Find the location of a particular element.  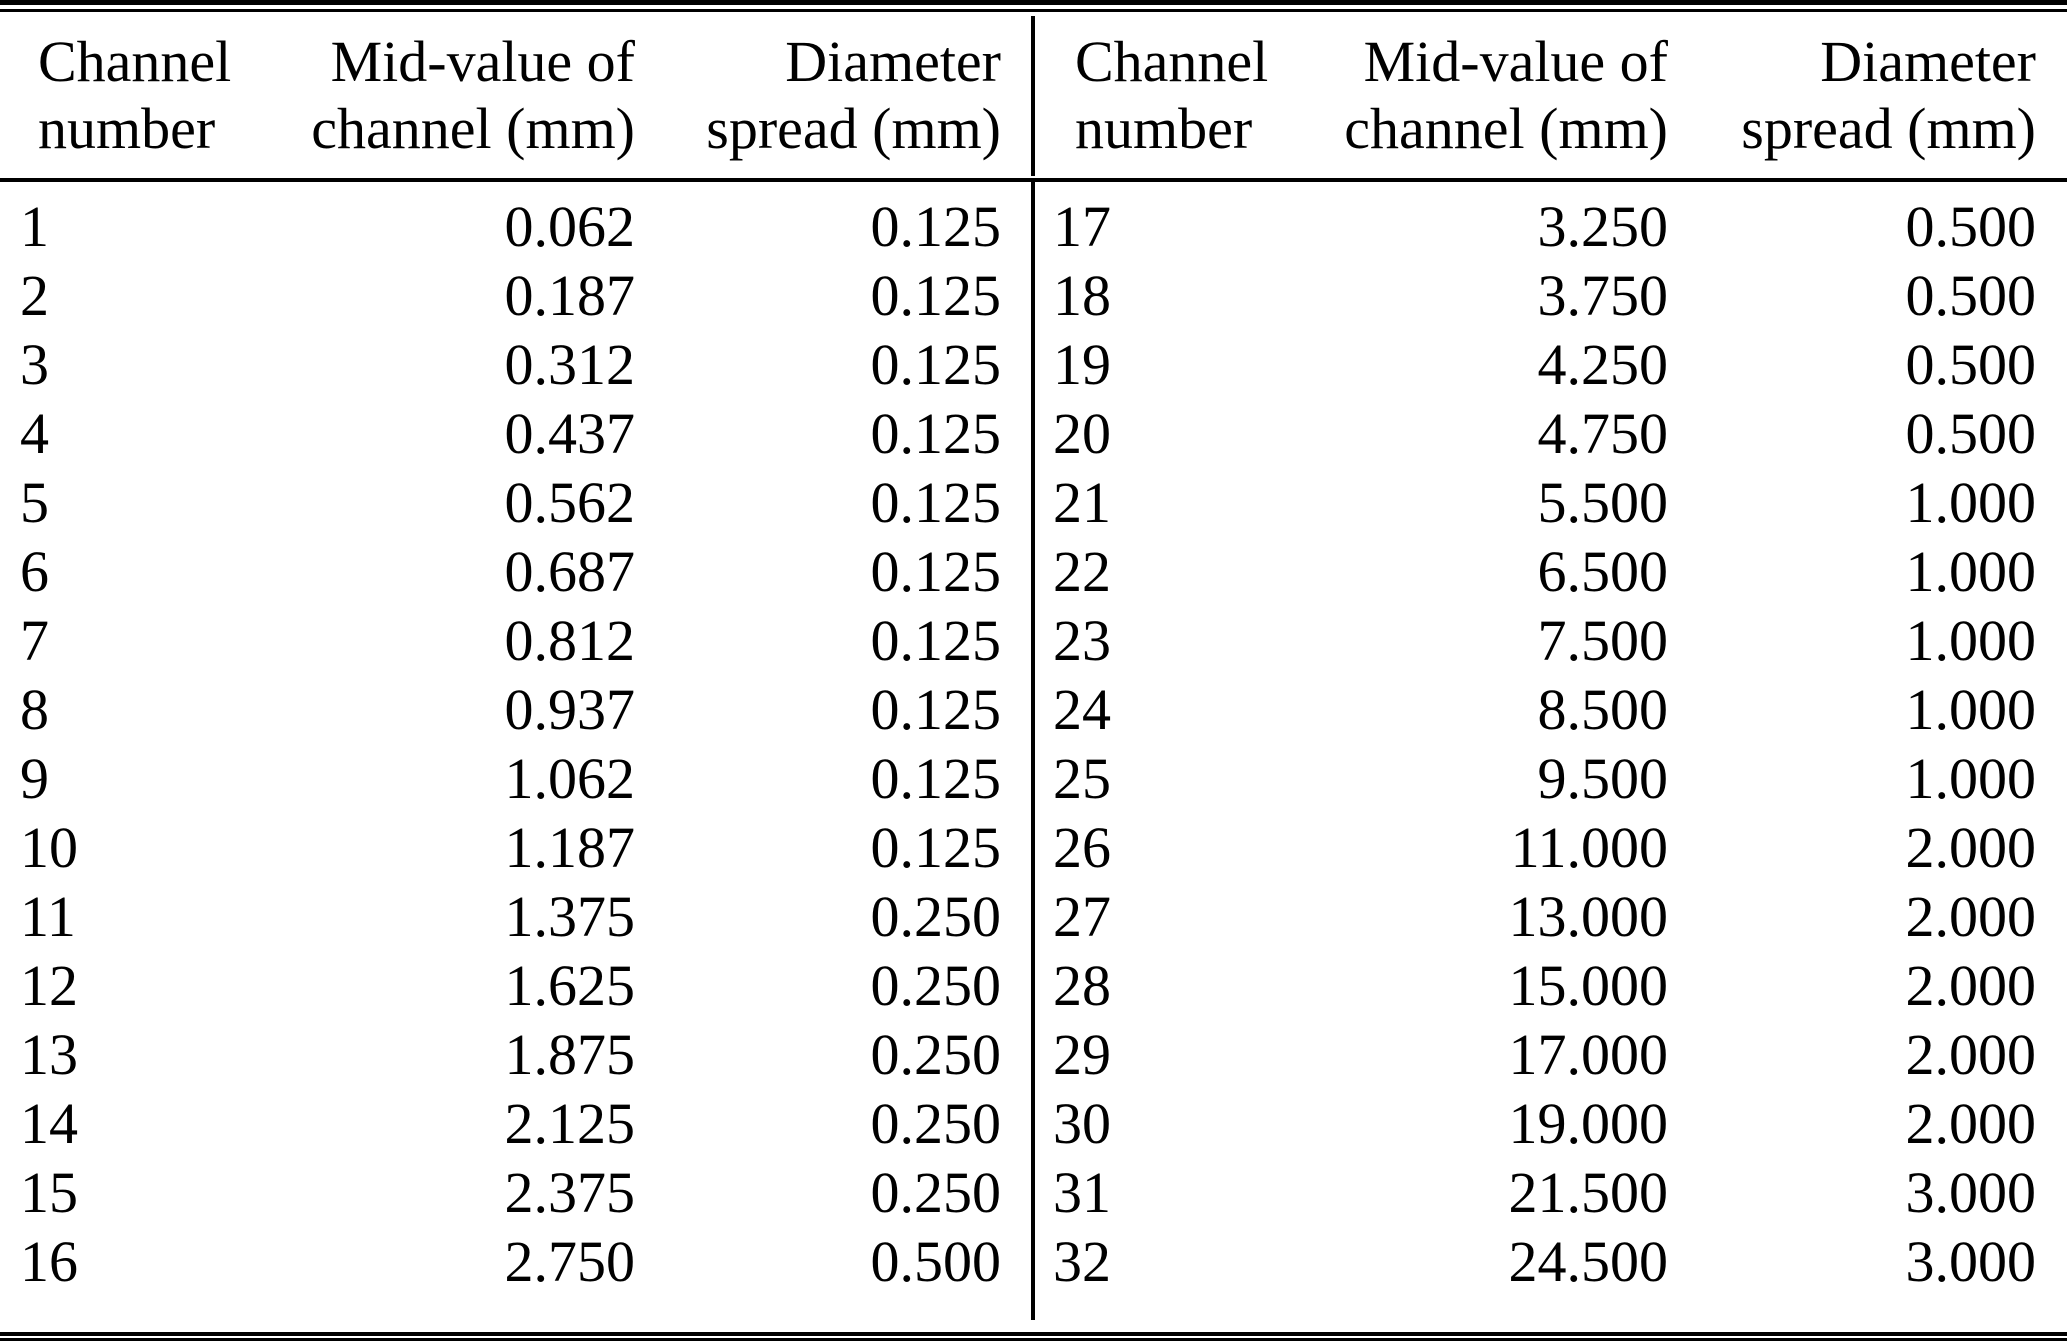

cell-mid-value: 0.812 is located at coordinates (570, 640).